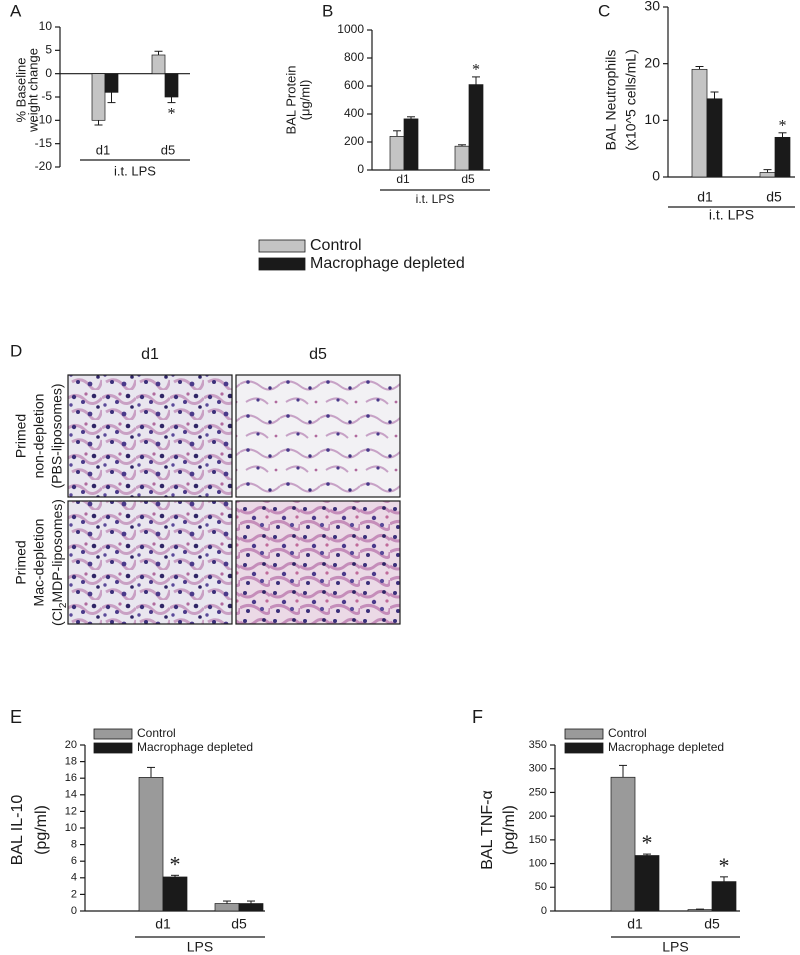  Describe the element at coordinates (63, 605) in the screenshot. I see `subscript: 2` at that location.